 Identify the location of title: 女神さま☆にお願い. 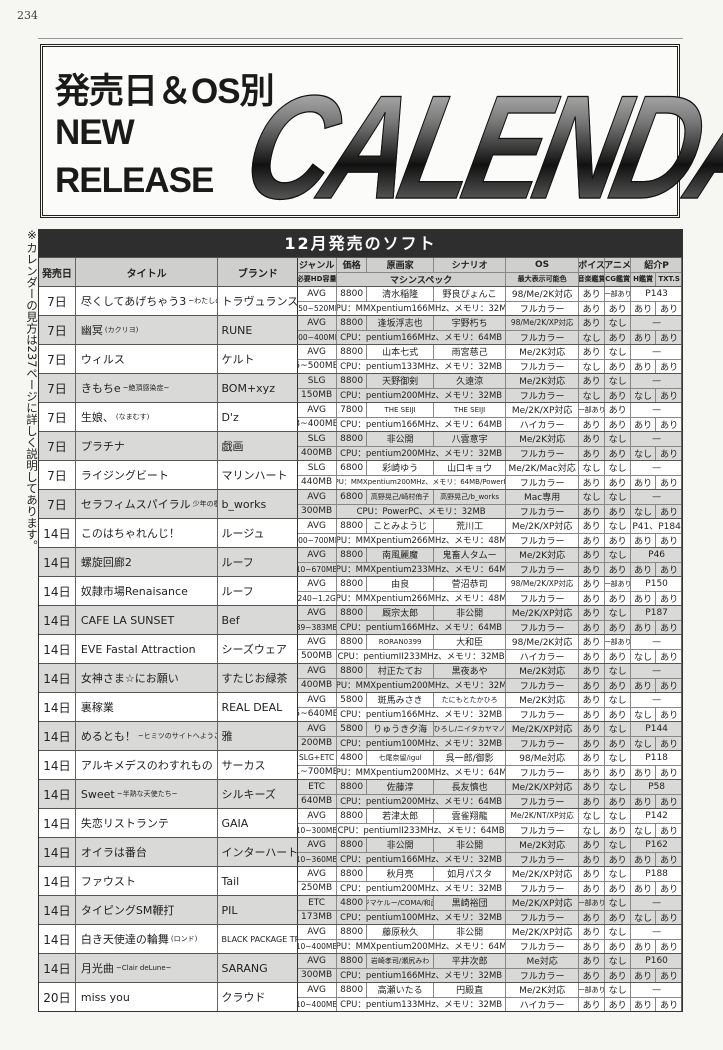
(129, 678).